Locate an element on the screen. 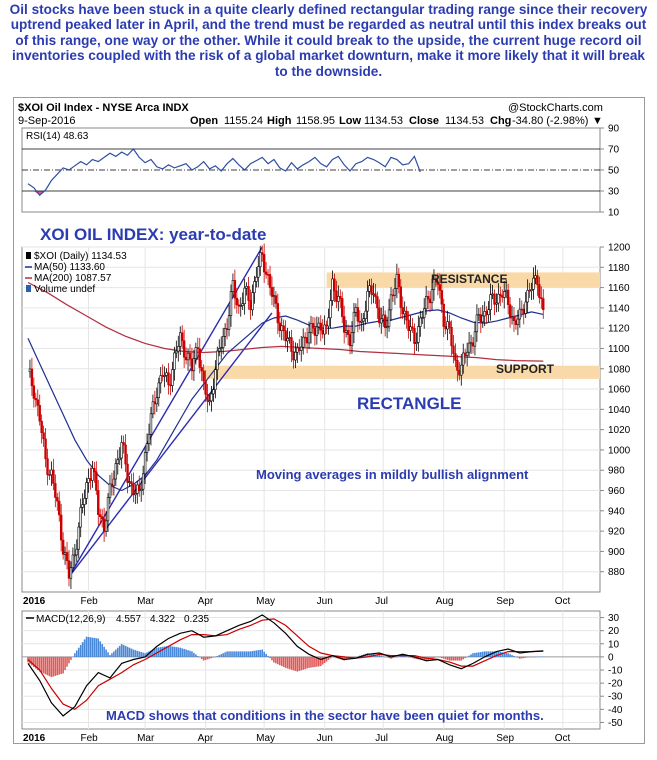 This screenshot has width=657, height=760. rsi-legend: RSI(14) 48.63 is located at coordinates (57, 136).